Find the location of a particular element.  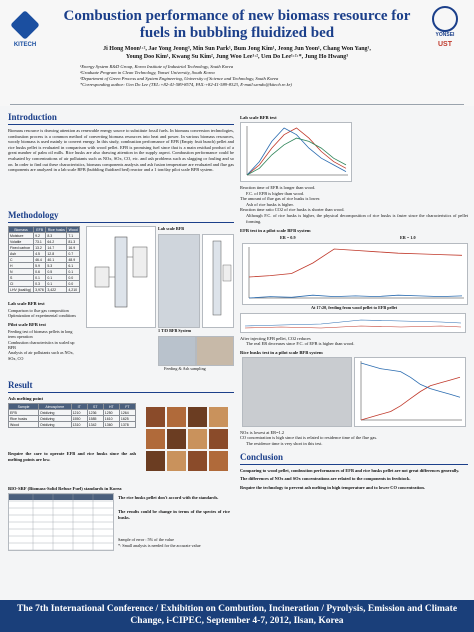

efb-bullet-0: After injecting EFB pellet, CO2 reduces is located at coordinates (275, 338).